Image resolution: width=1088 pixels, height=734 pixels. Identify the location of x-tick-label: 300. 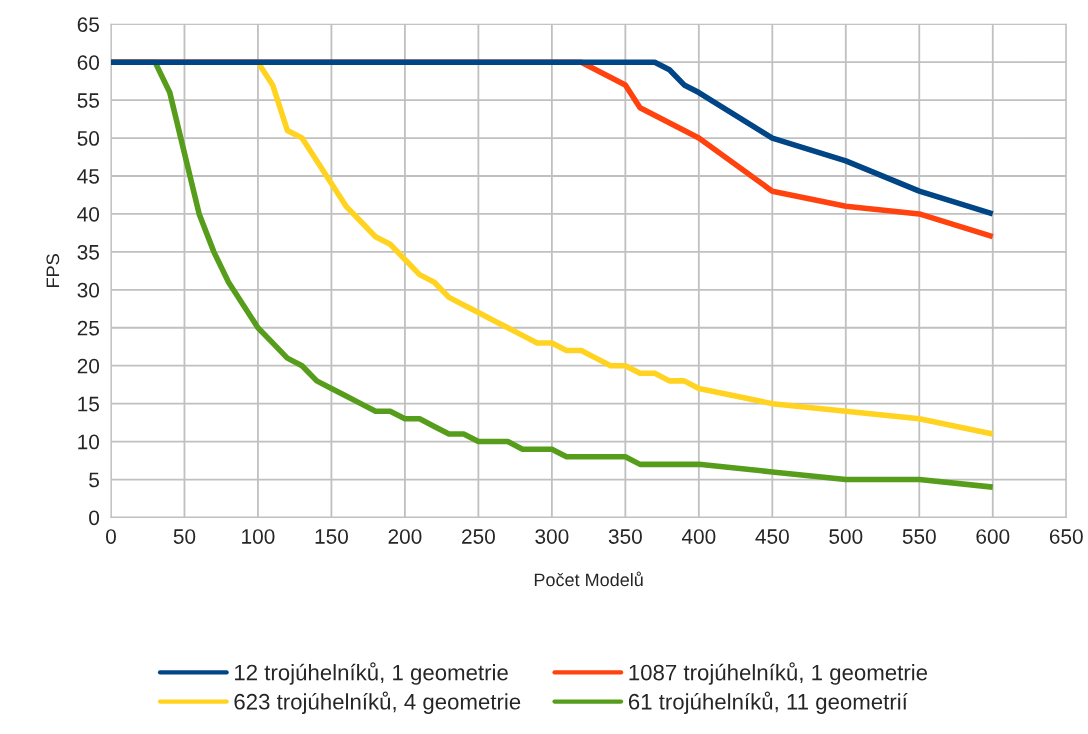
(552, 536).